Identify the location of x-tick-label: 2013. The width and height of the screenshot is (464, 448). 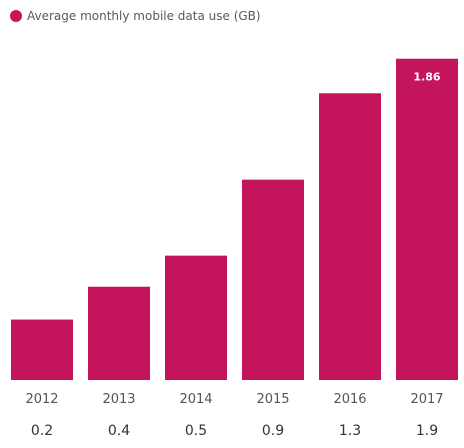
(118, 399).